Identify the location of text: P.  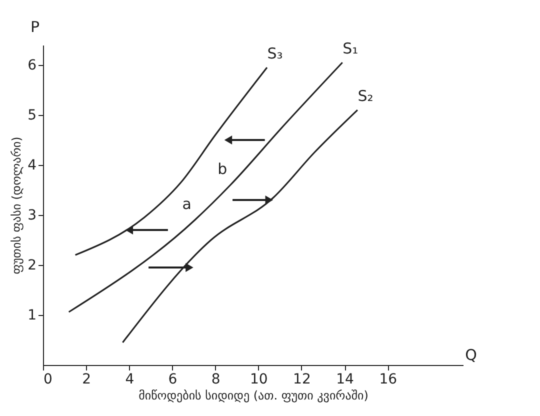
(35, 27).